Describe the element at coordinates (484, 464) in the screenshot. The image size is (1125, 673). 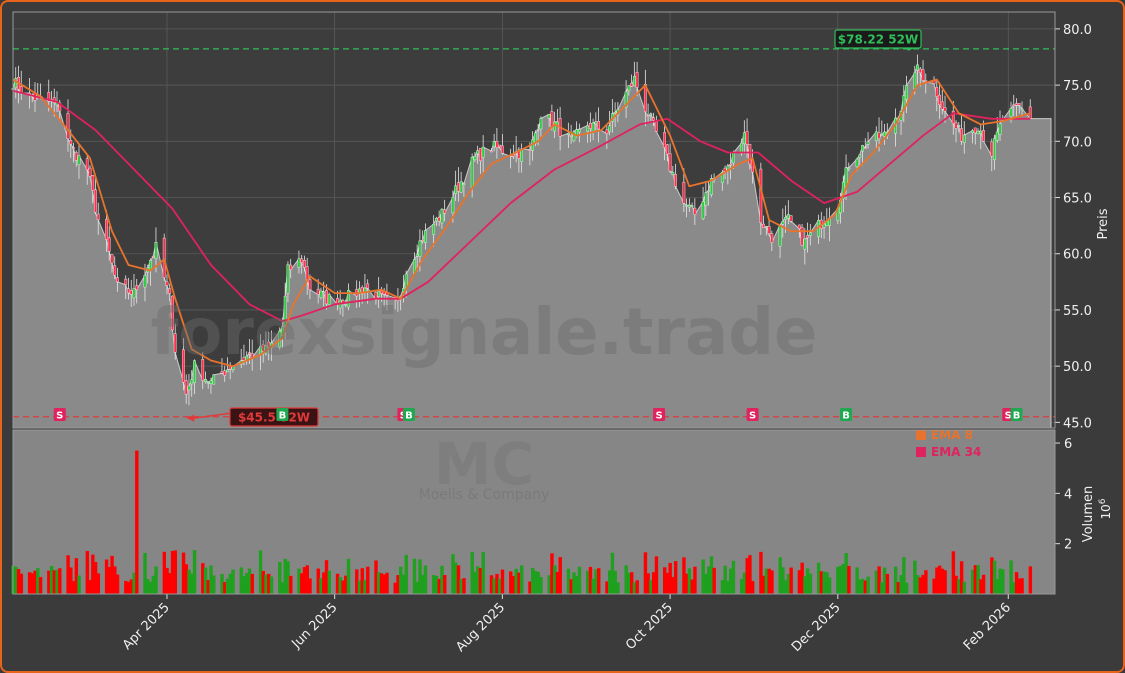
I see `ticker-watermark: MC` at that location.